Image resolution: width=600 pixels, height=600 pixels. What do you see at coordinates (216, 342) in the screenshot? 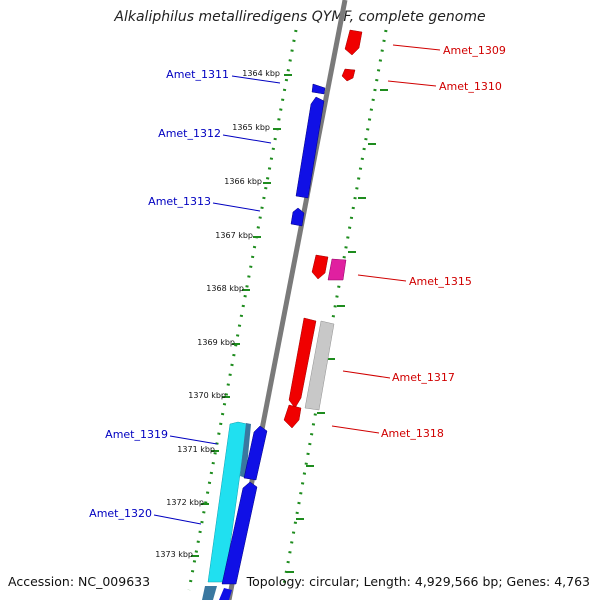
I see `tick-label-1369: 1369 kbp` at bounding box center [216, 342].